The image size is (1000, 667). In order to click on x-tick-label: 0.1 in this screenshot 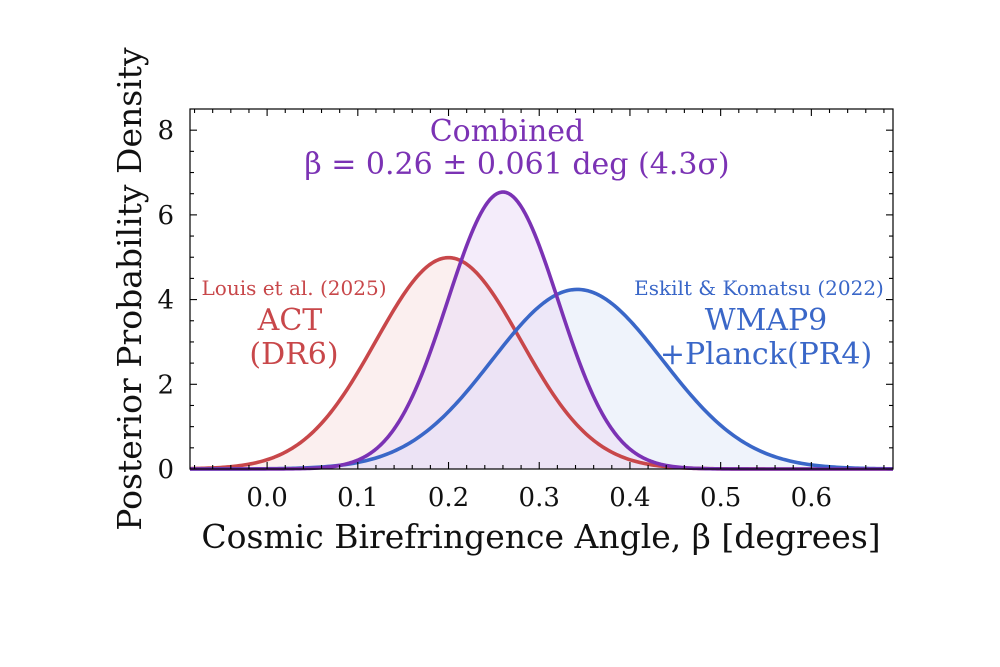, I will do `click(357, 498)`.